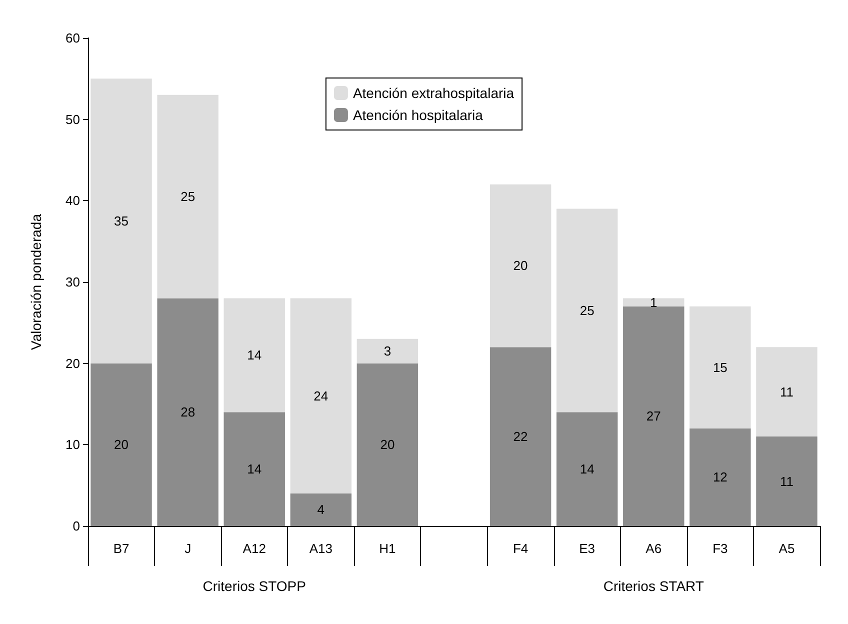  I want to click on y-tick-label: 0, so click(76, 526).